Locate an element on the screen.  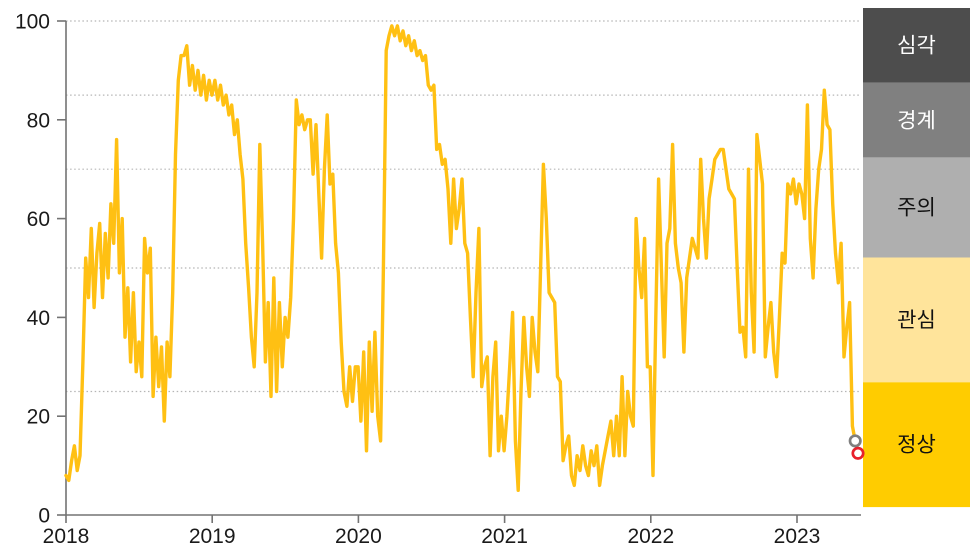
risk-band-label-1: 경계 is located at coordinates (916, 120).